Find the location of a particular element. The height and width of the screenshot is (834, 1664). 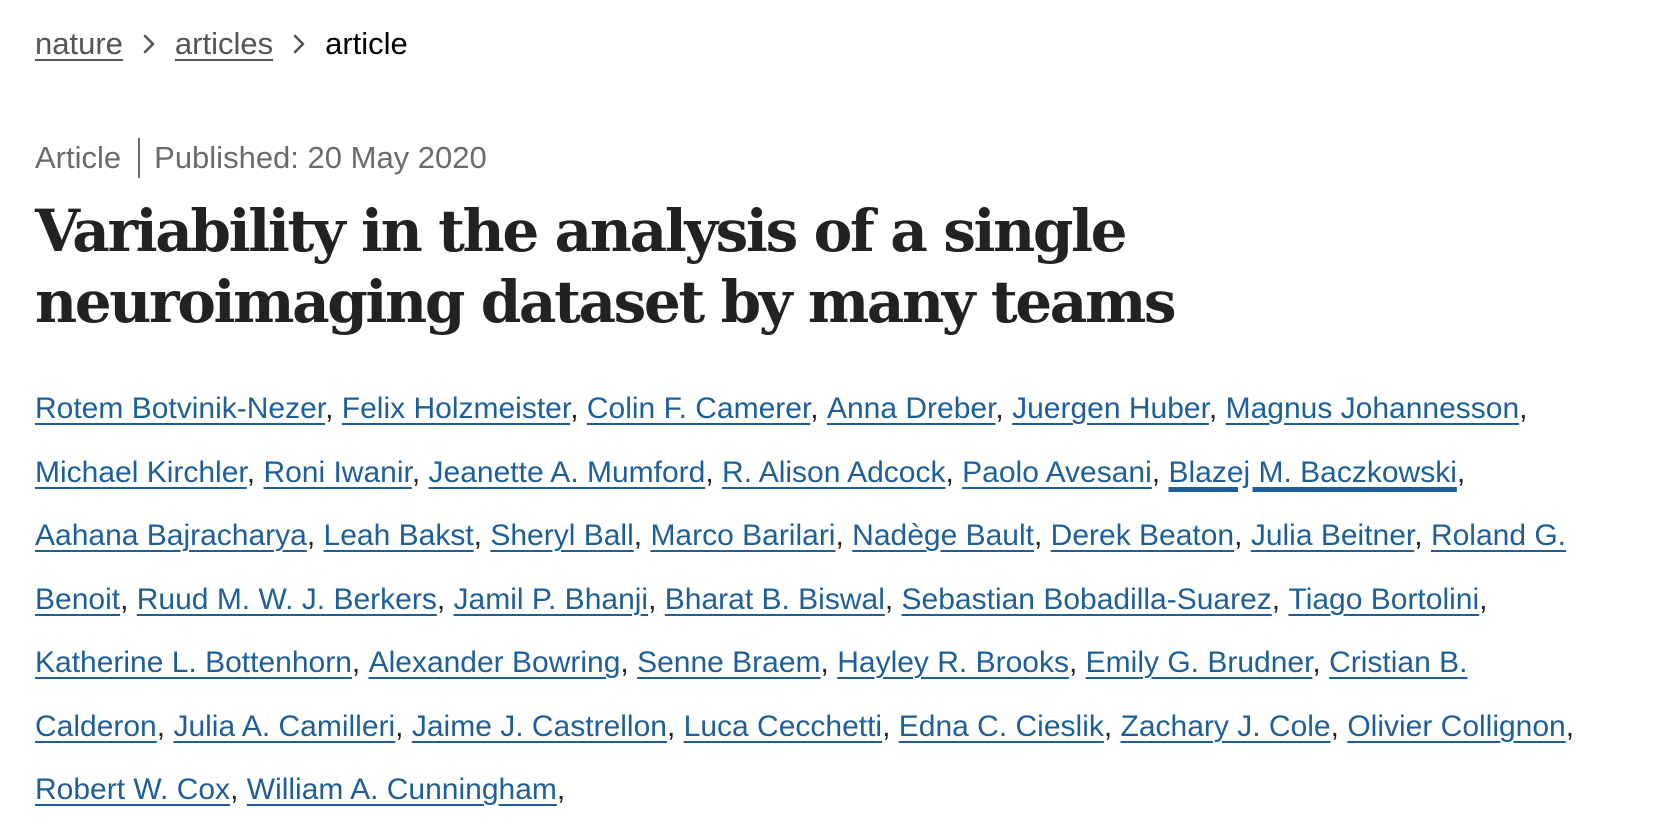

author-link: Nadège Bault is located at coordinates (943, 535).